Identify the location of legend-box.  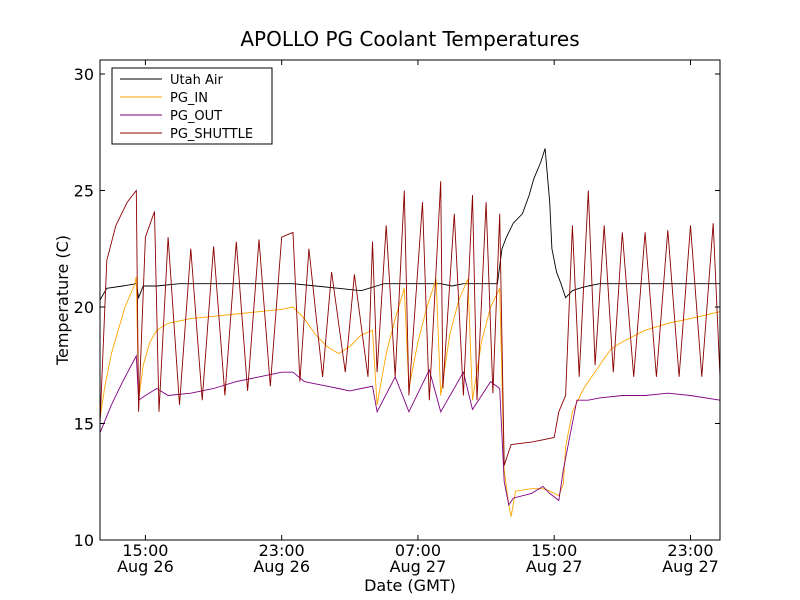
(192, 106).